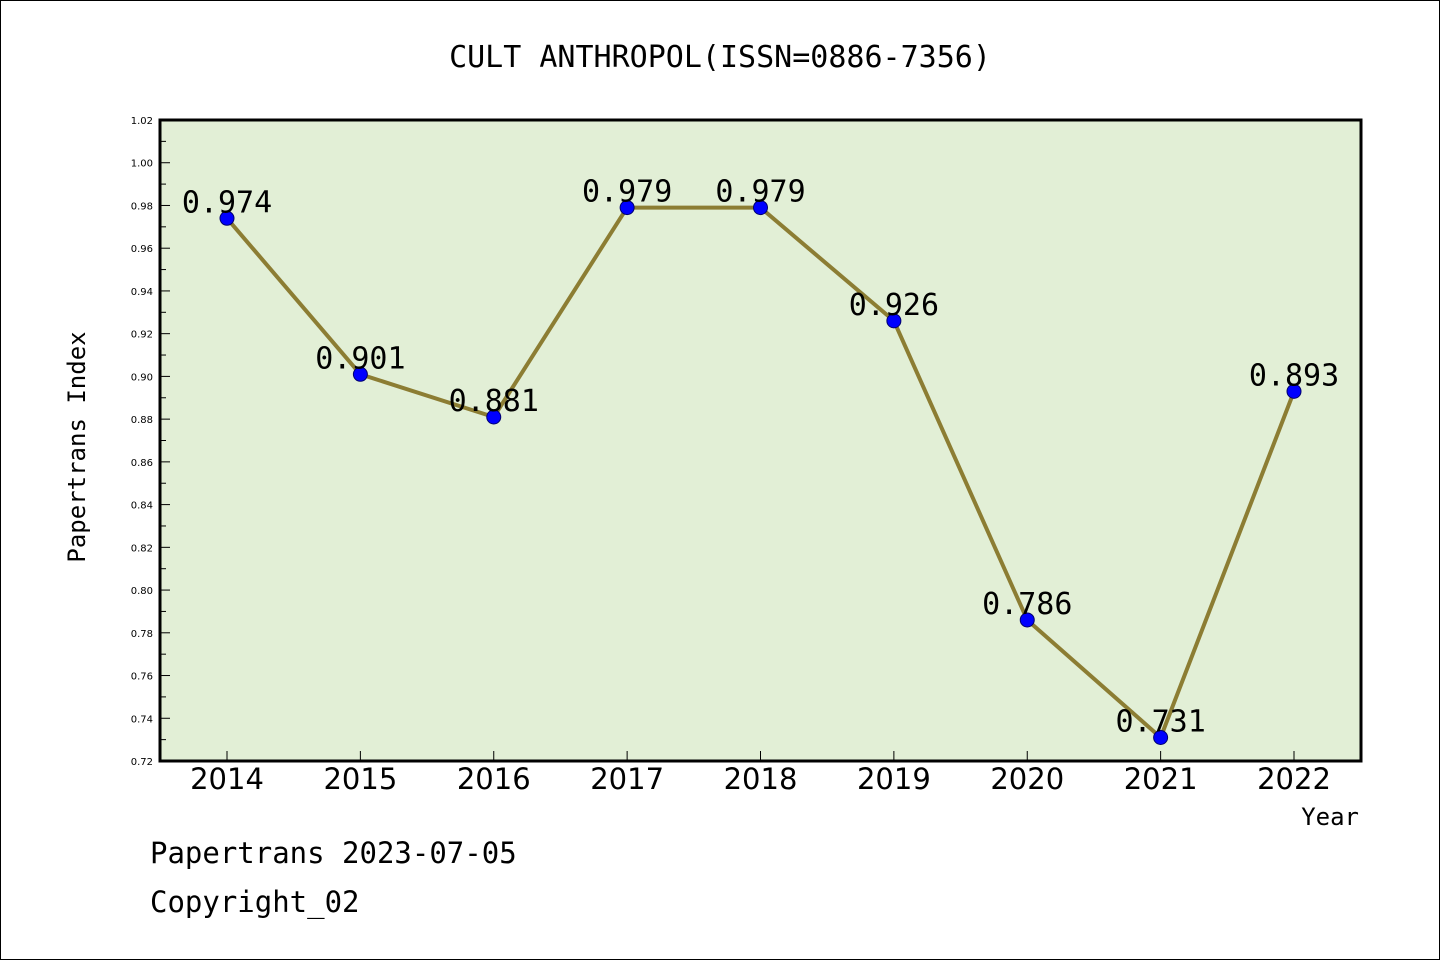  Describe the element at coordinates (142, 292) in the screenshot. I see `y-tick-label: 0.94` at that location.